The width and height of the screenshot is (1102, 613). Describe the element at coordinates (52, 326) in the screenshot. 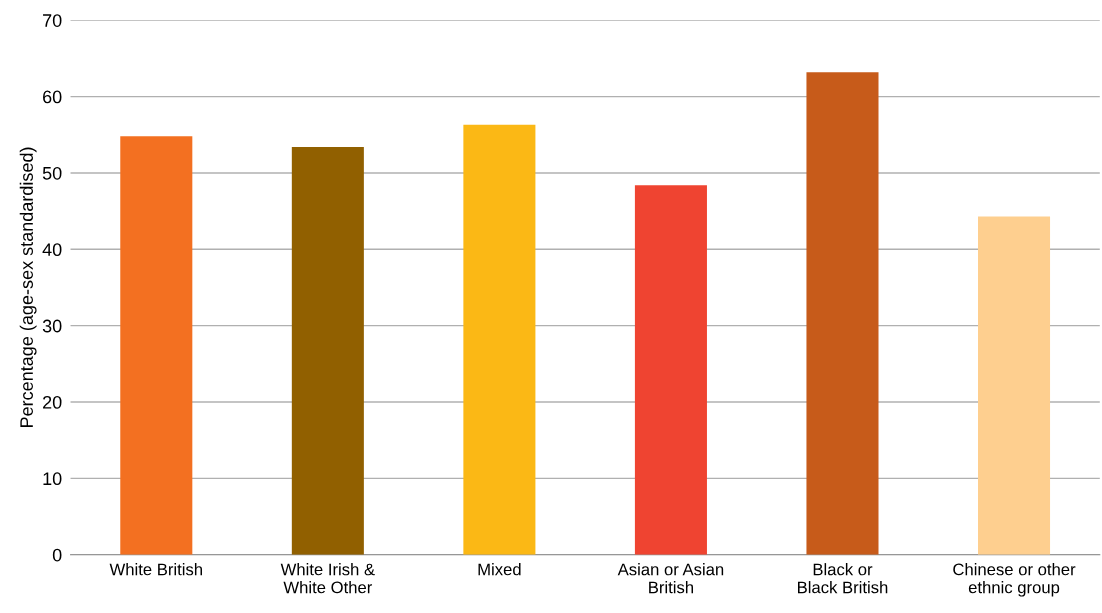

I see `y-tick-label: 30` at that location.